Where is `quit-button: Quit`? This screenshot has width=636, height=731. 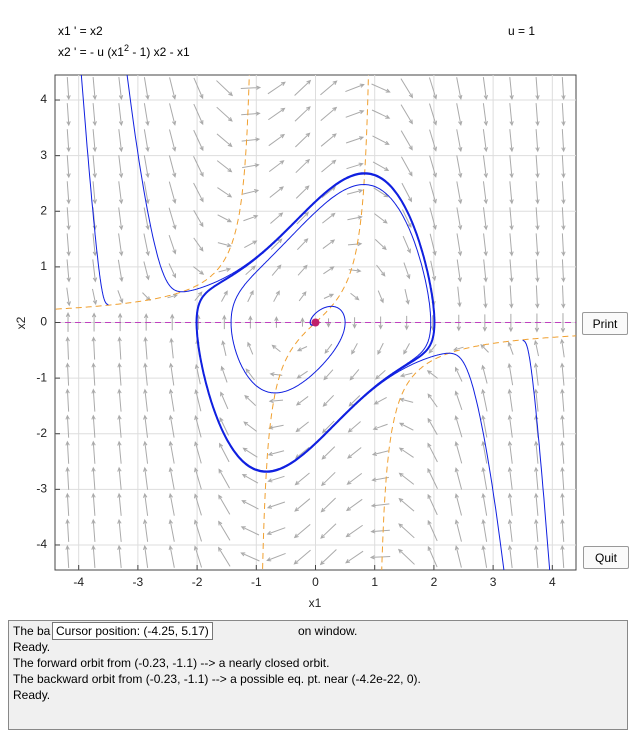
quit-button: Quit is located at coordinates (606, 557).